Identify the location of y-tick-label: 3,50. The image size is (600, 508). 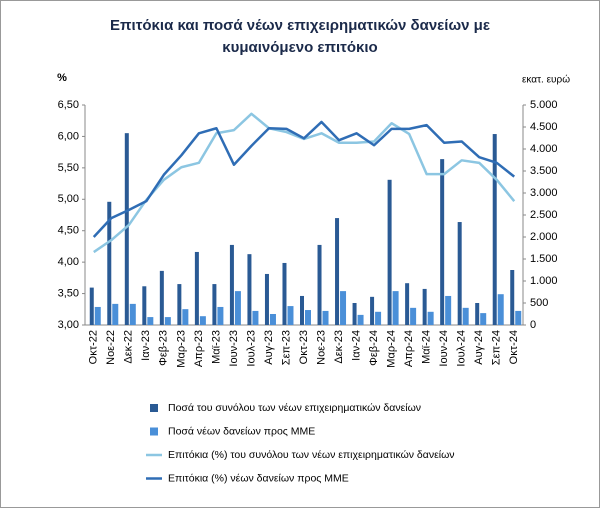
(68, 293).